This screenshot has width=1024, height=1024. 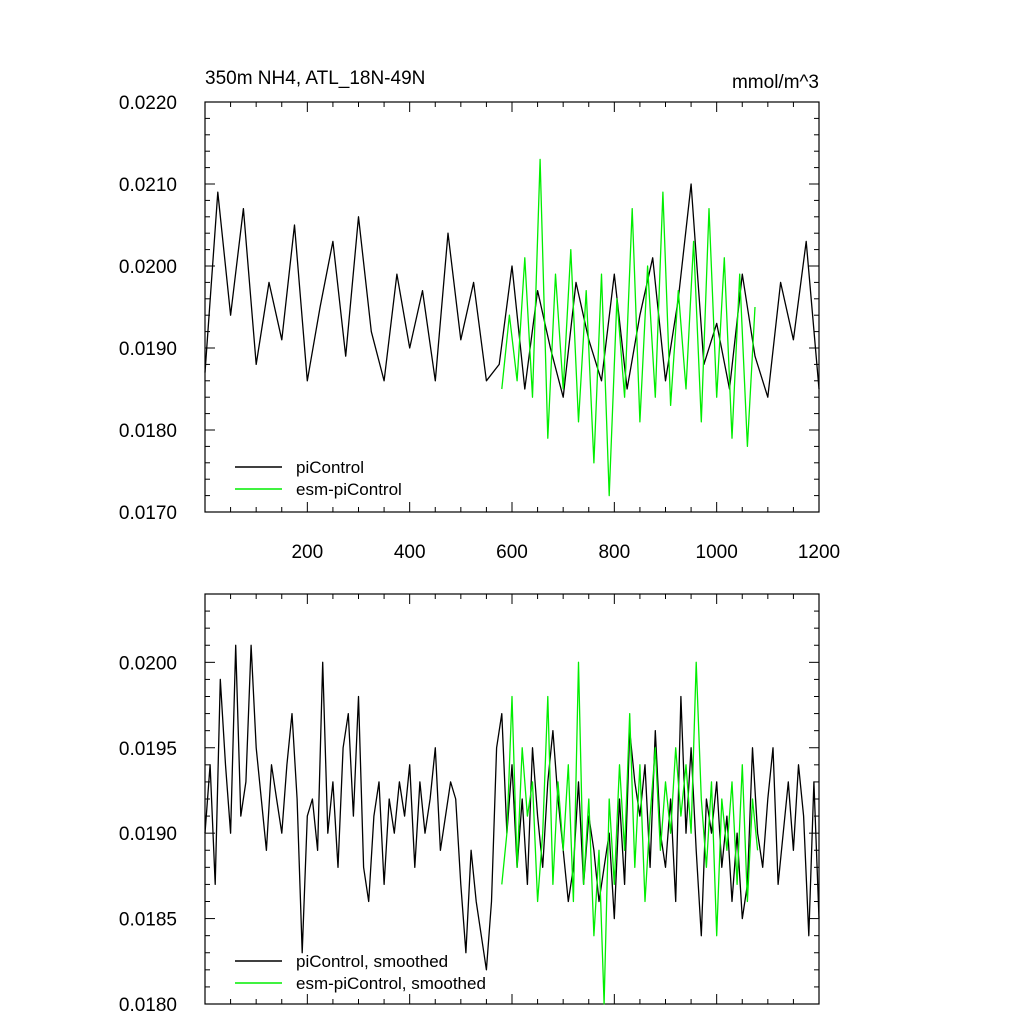 I want to click on y-tick-label: 0.0185, so click(x=148, y=920).